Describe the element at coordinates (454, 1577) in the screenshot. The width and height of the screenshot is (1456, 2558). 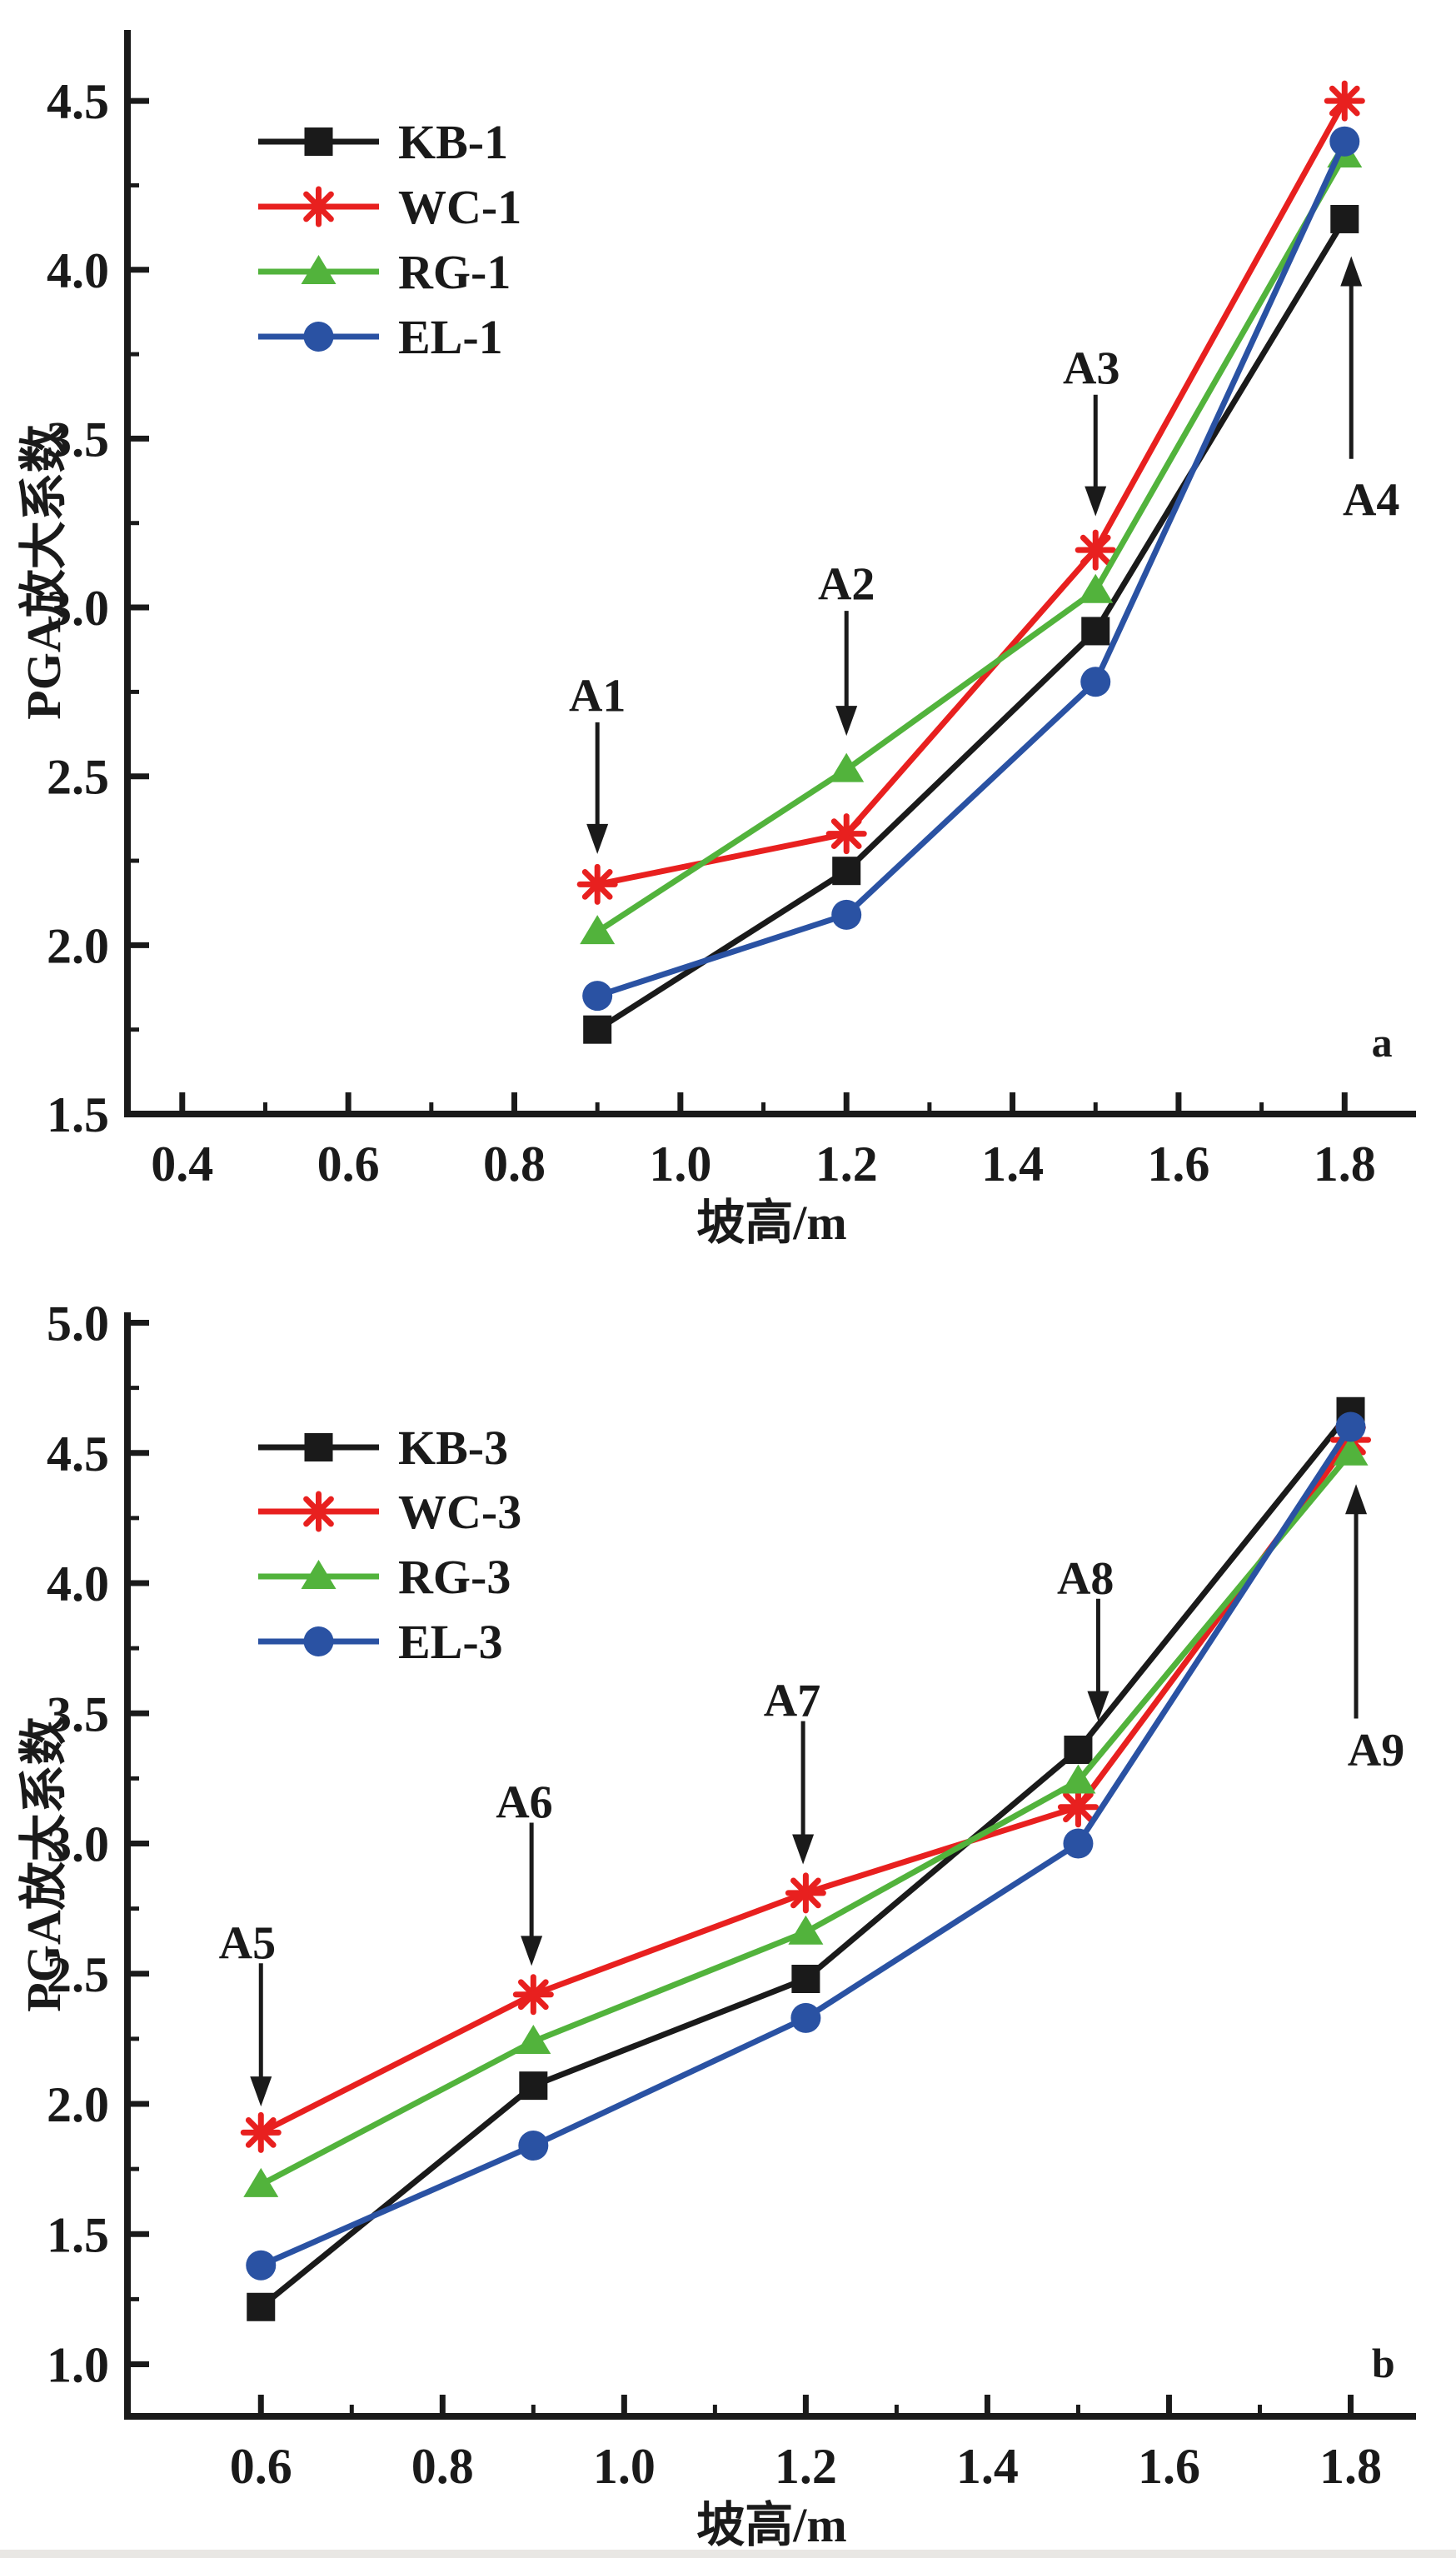
I see `legend-label: RG-3` at that location.